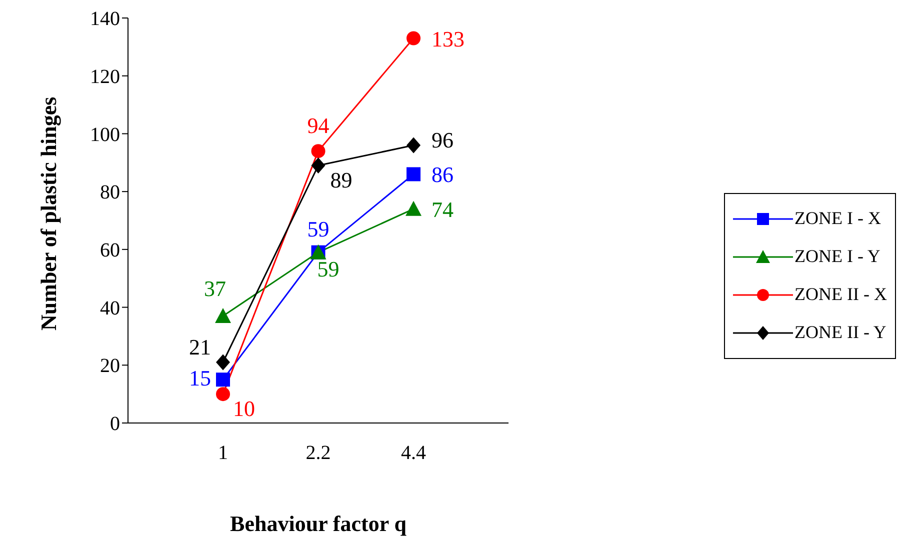 Image resolution: width=904 pixels, height=551 pixels. I want to click on legend-label: ZONE II - Y, so click(840, 332).